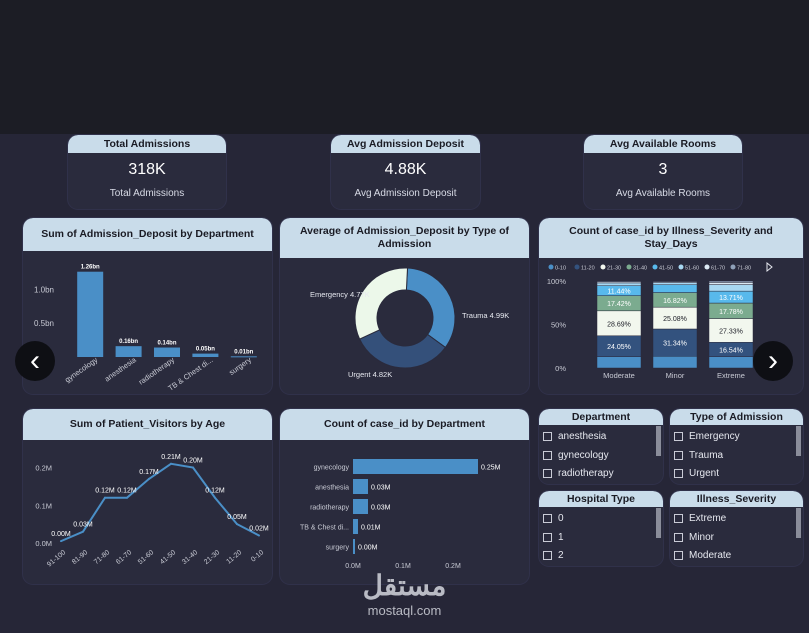  Describe the element at coordinates (43, 543) in the screenshot. I see `y-tick-label: 0.0M` at that location.